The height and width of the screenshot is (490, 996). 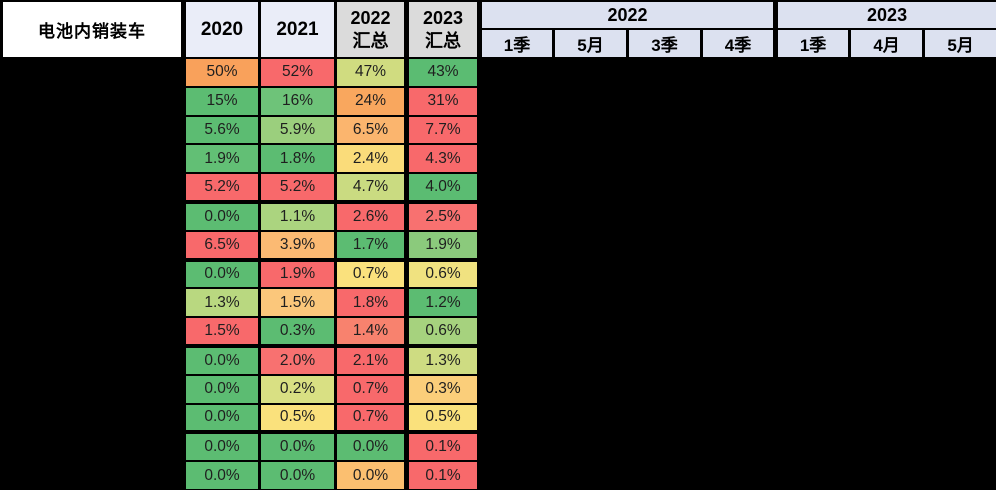 What do you see at coordinates (516, 43) in the screenshot?
I see `sub-header-2022-q1: 1季` at bounding box center [516, 43].